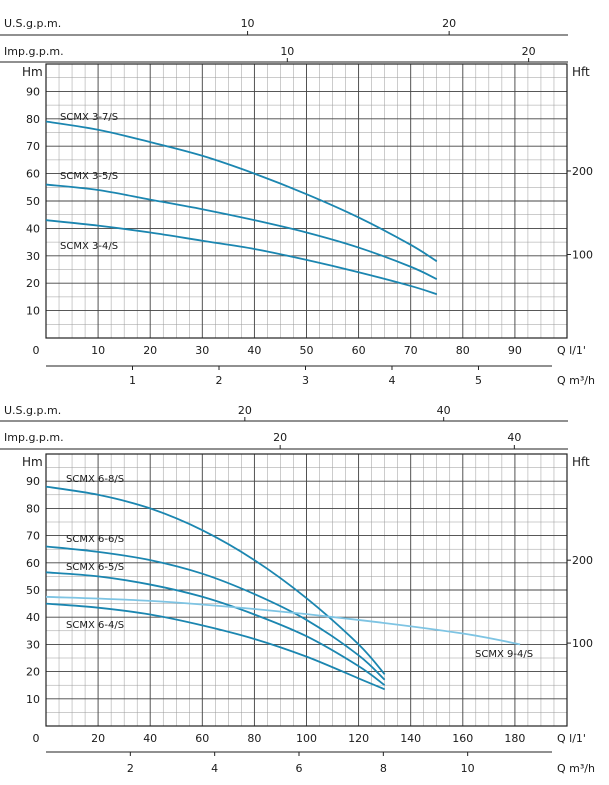 This screenshot has height=785, width=609. What do you see at coordinates (462, 738) in the screenshot?
I see `x-tick-label: 160` at bounding box center [462, 738].